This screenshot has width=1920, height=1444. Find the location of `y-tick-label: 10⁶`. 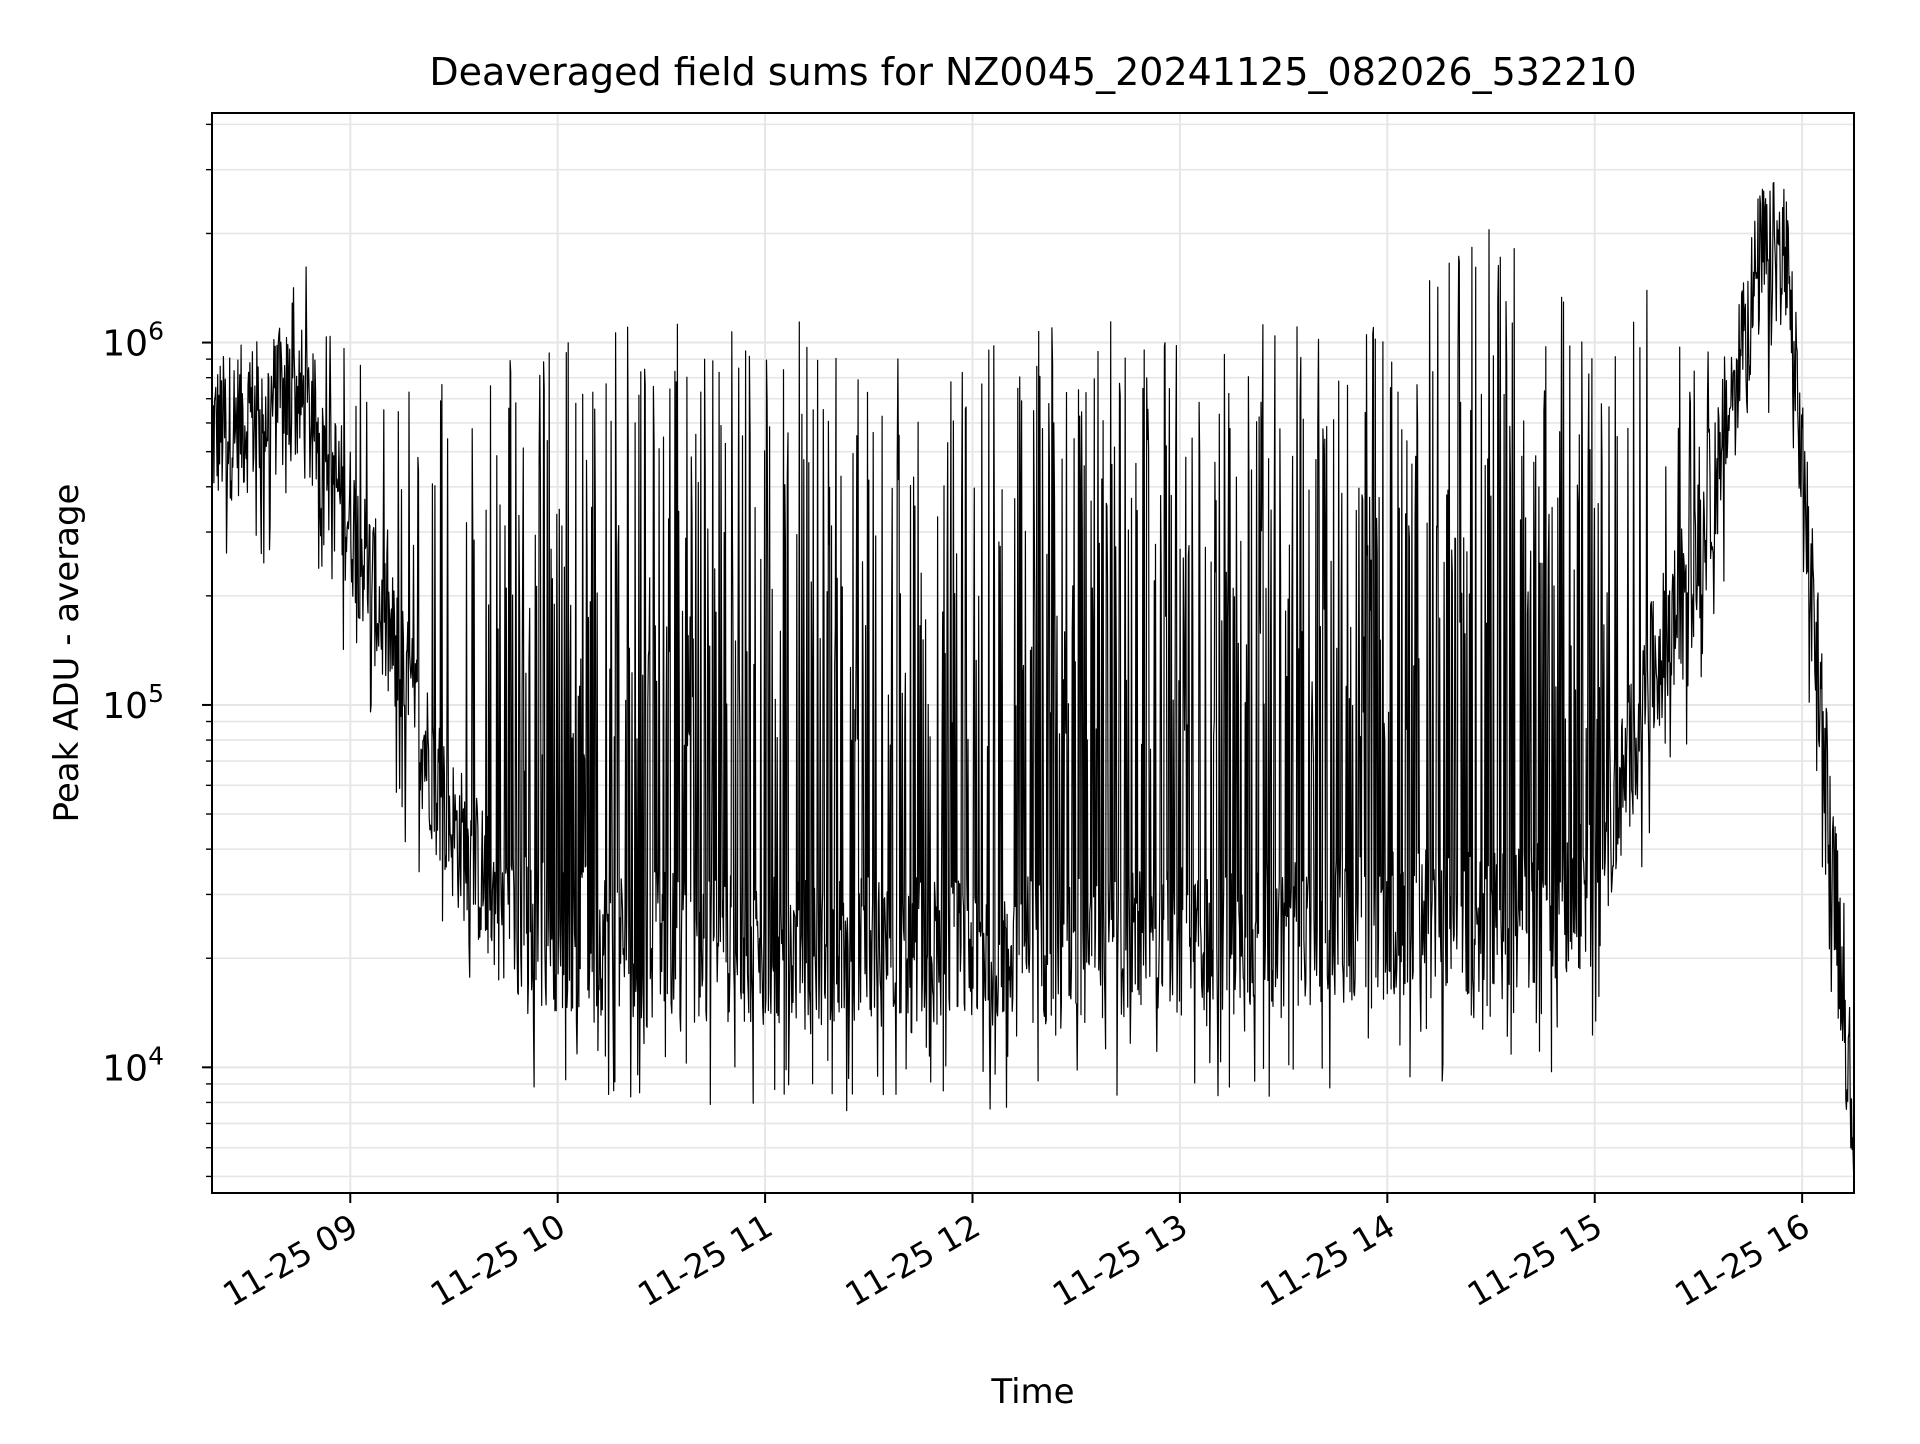

y-tick-label: 10⁶ is located at coordinates (133, 341).